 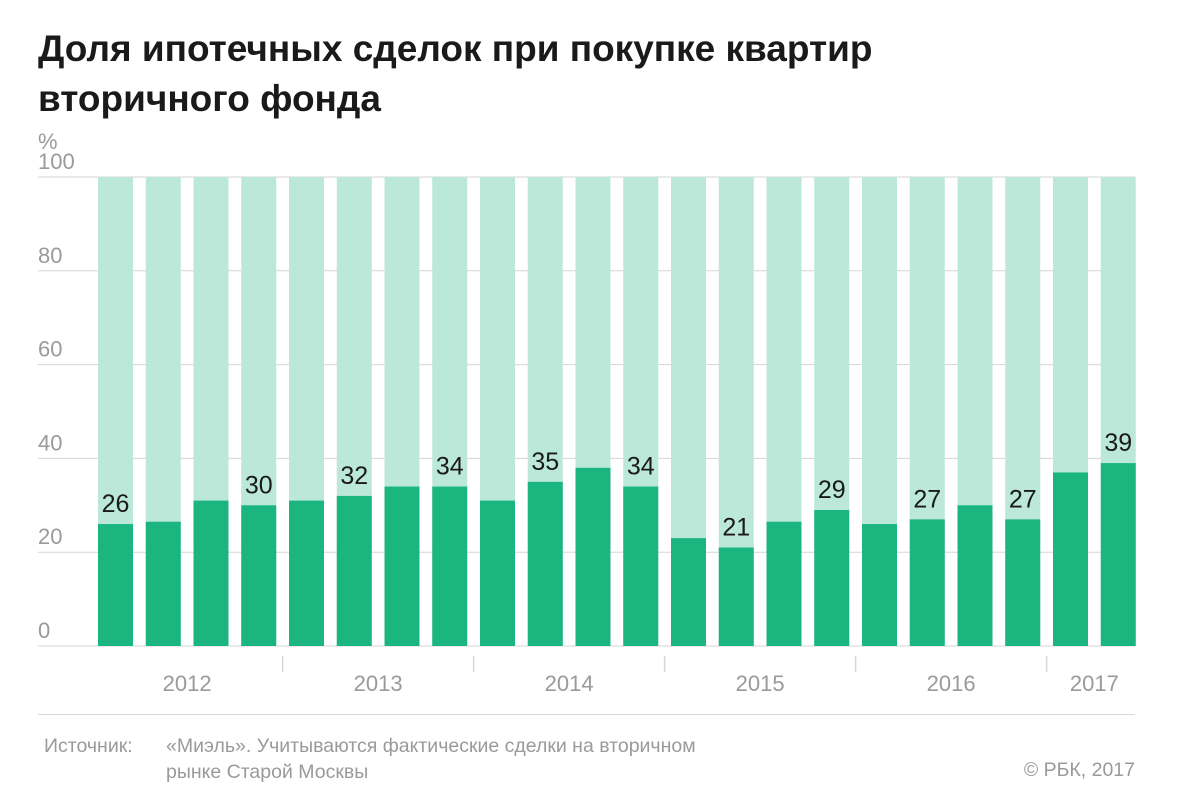 I want to click on bar-value-label: 29, so click(x=832, y=490).